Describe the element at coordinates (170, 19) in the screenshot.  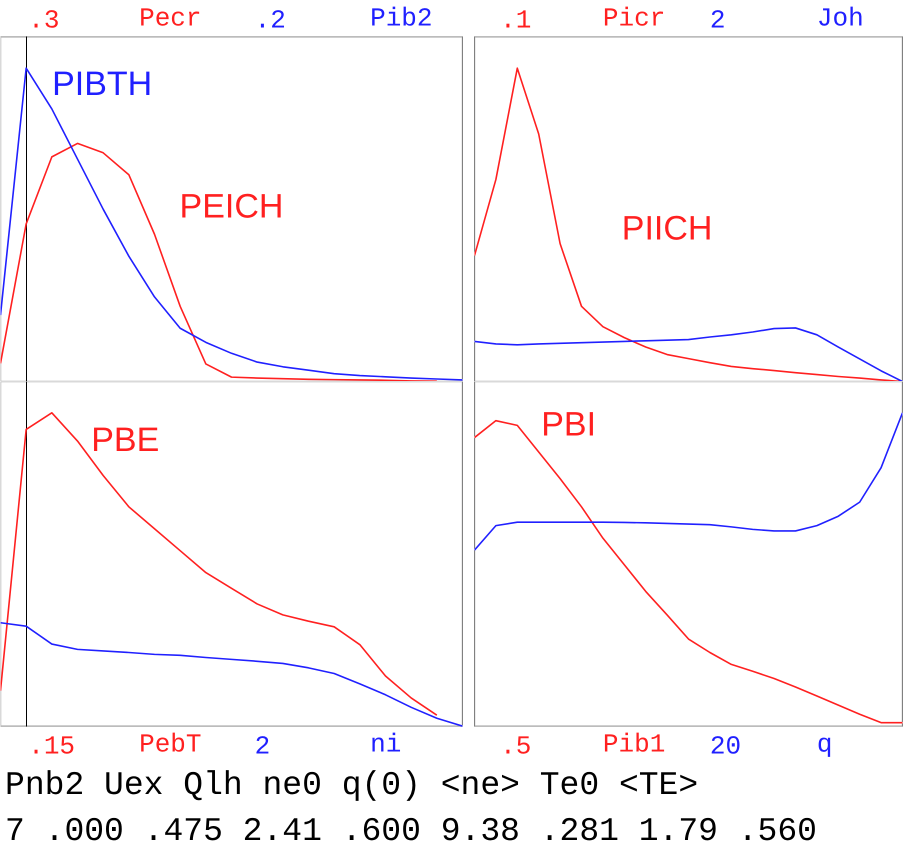
I see `text: Pecr` at that location.